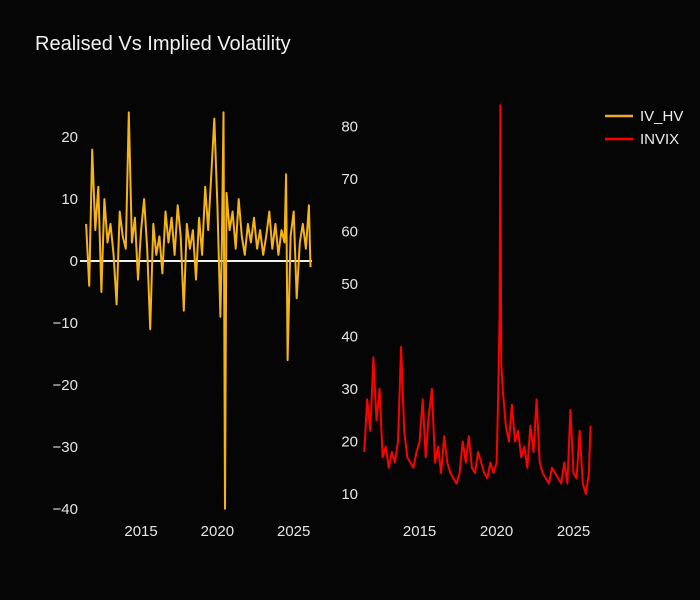  What do you see at coordinates (69, 199) in the screenshot?
I see `iv-hv-y-tick-label: 10` at bounding box center [69, 199].